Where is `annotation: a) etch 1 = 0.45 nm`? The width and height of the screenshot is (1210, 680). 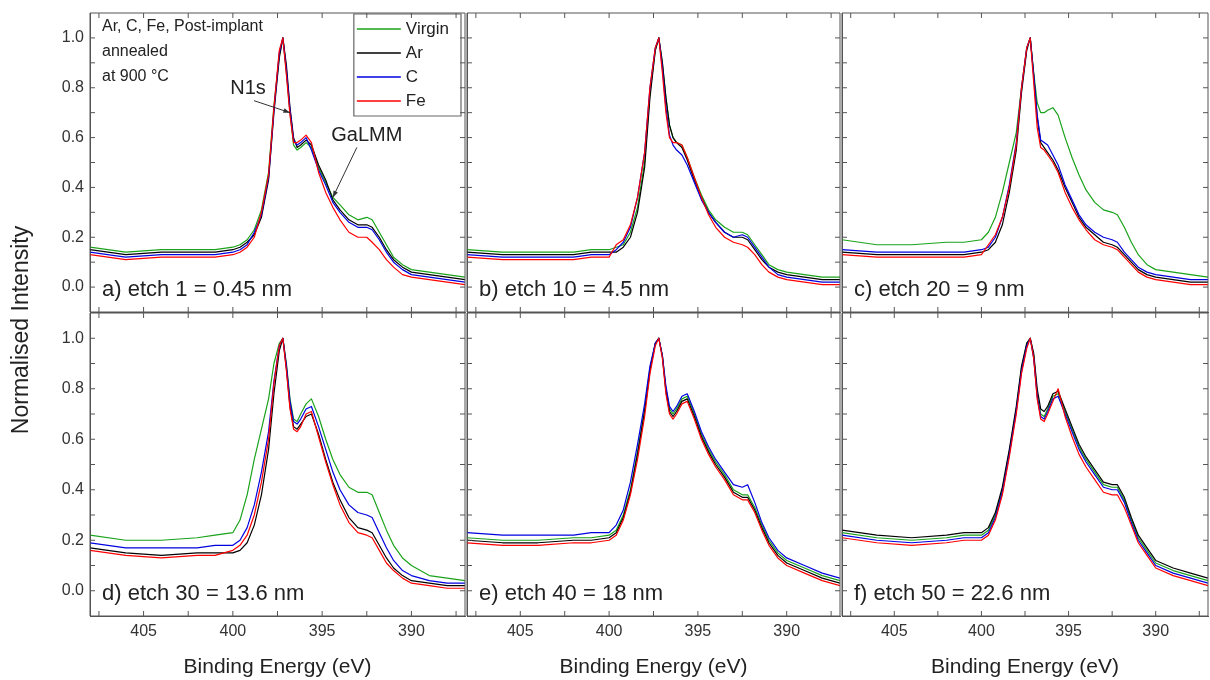
annotation: a) etch 1 = 0.45 nm is located at coordinates (197, 288).